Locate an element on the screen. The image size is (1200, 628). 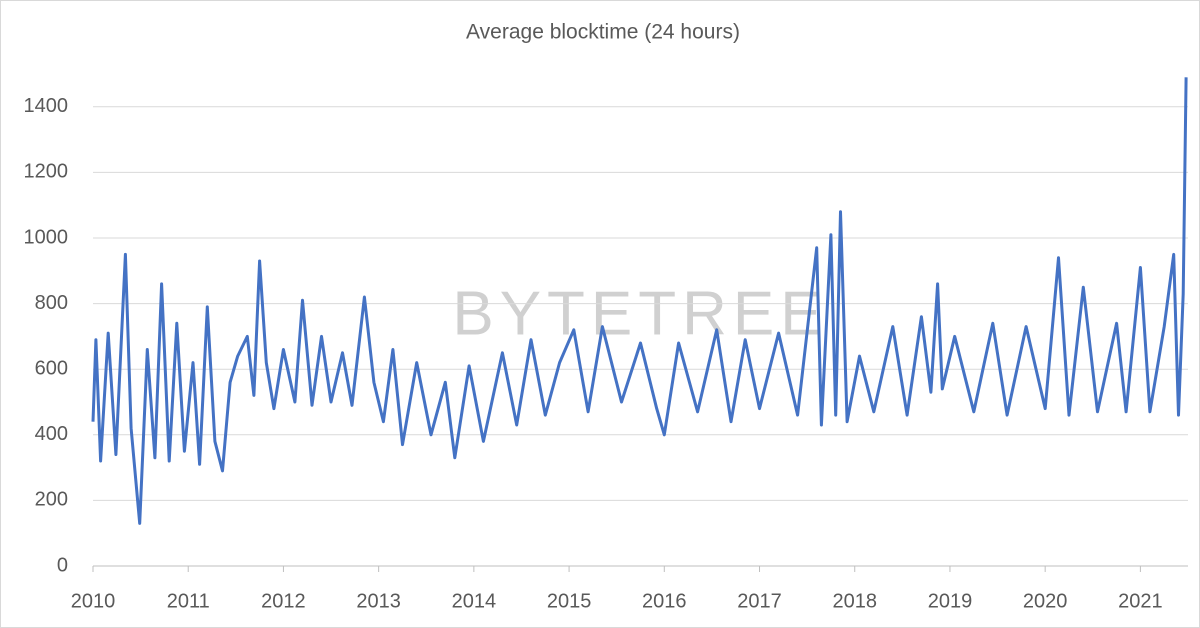
y-tick-label: 1200 is located at coordinates (46, 172).